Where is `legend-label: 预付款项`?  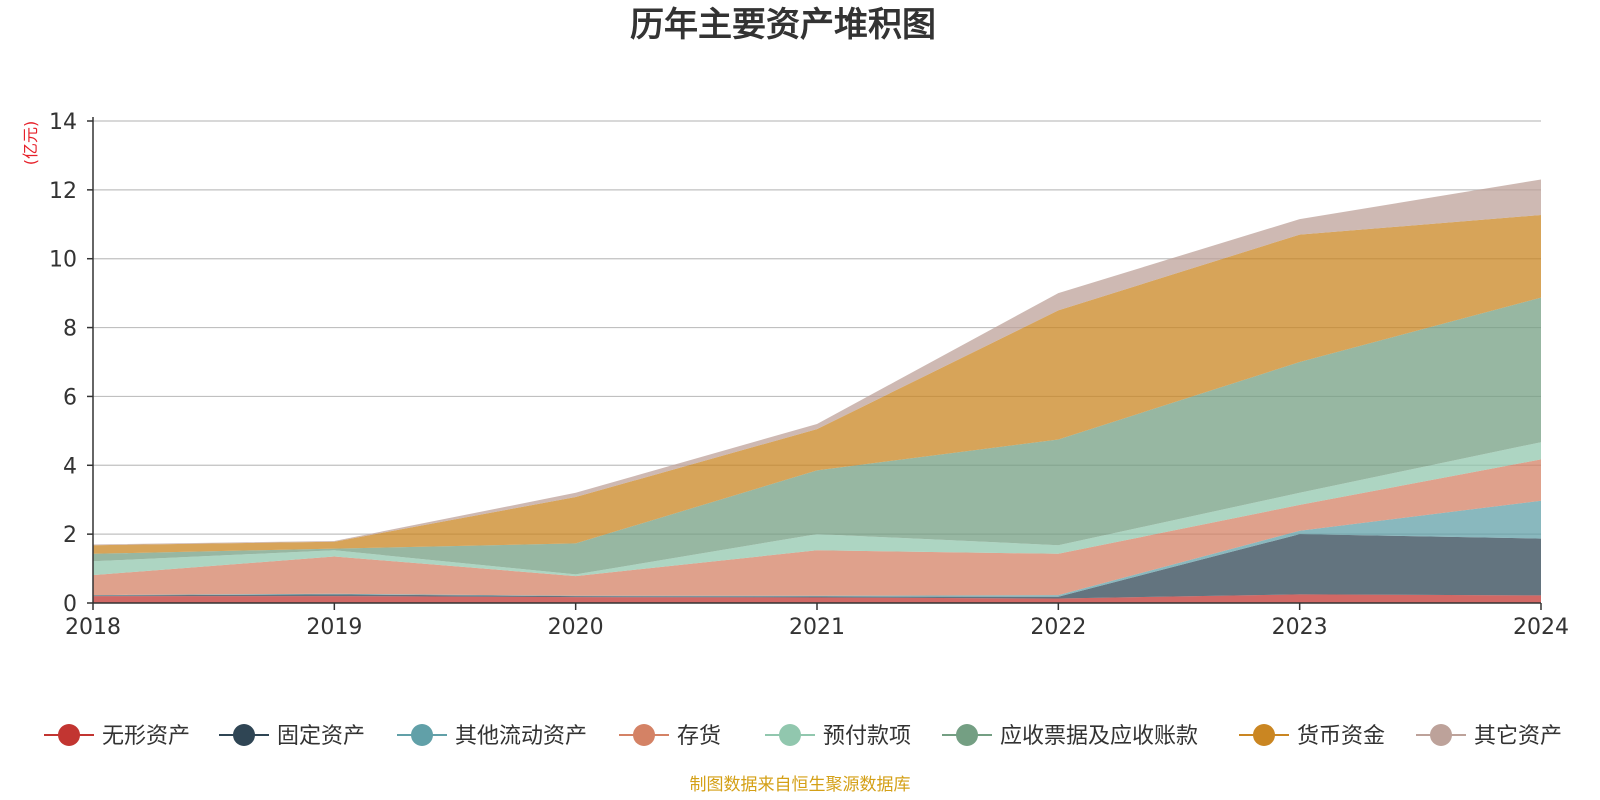
legend-label: 预付款项 is located at coordinates (867, 736).